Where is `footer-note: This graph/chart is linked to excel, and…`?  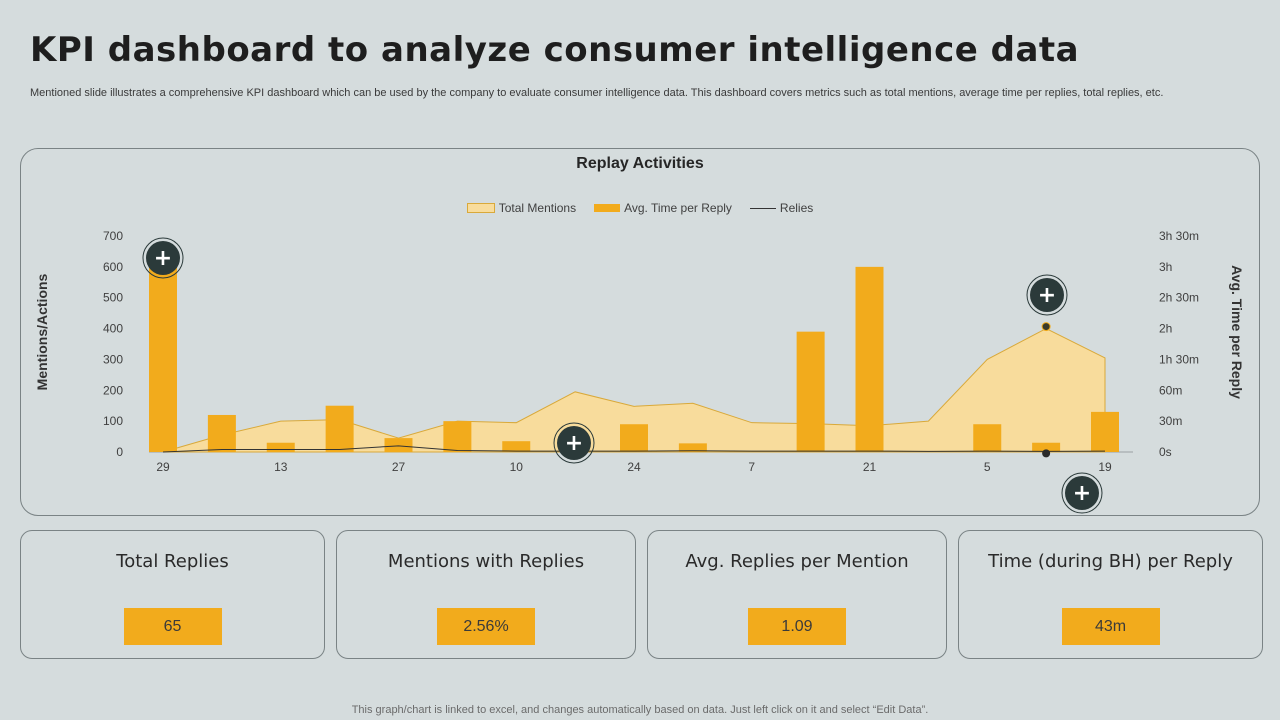 footer-note: This graph/chart is linked to excel, and… is located at coordinates (640, 710).